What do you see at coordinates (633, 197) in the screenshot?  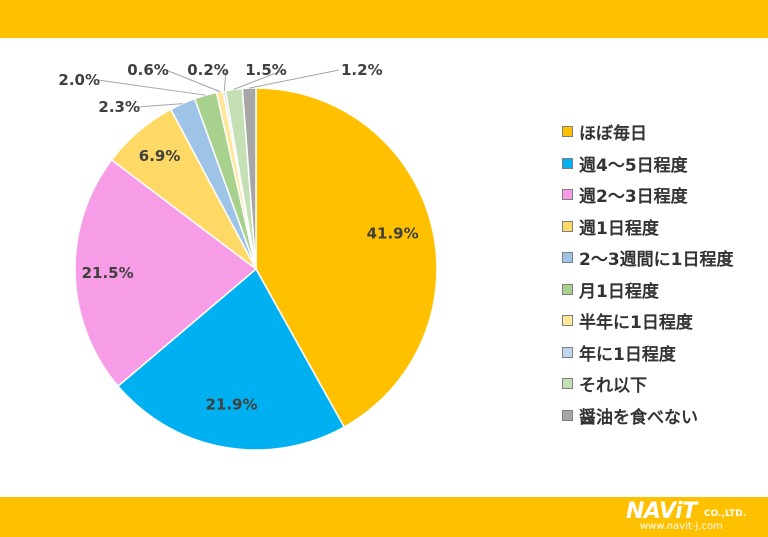 I see `legend-label: 週2～3日程度` at bounding box center [633, 197].